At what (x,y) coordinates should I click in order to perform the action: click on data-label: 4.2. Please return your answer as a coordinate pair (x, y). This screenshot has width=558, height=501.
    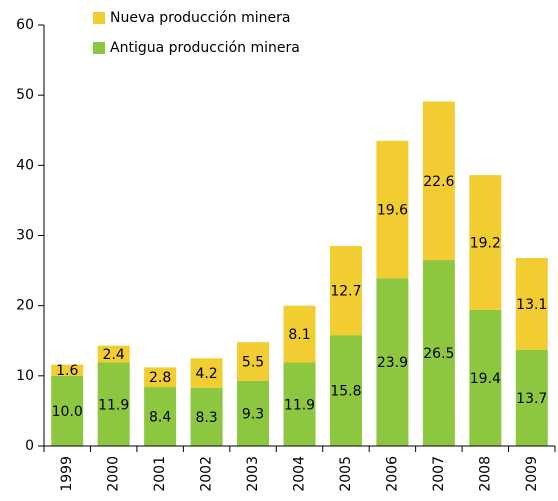
    Looking at the image, I should click on (206, 374).